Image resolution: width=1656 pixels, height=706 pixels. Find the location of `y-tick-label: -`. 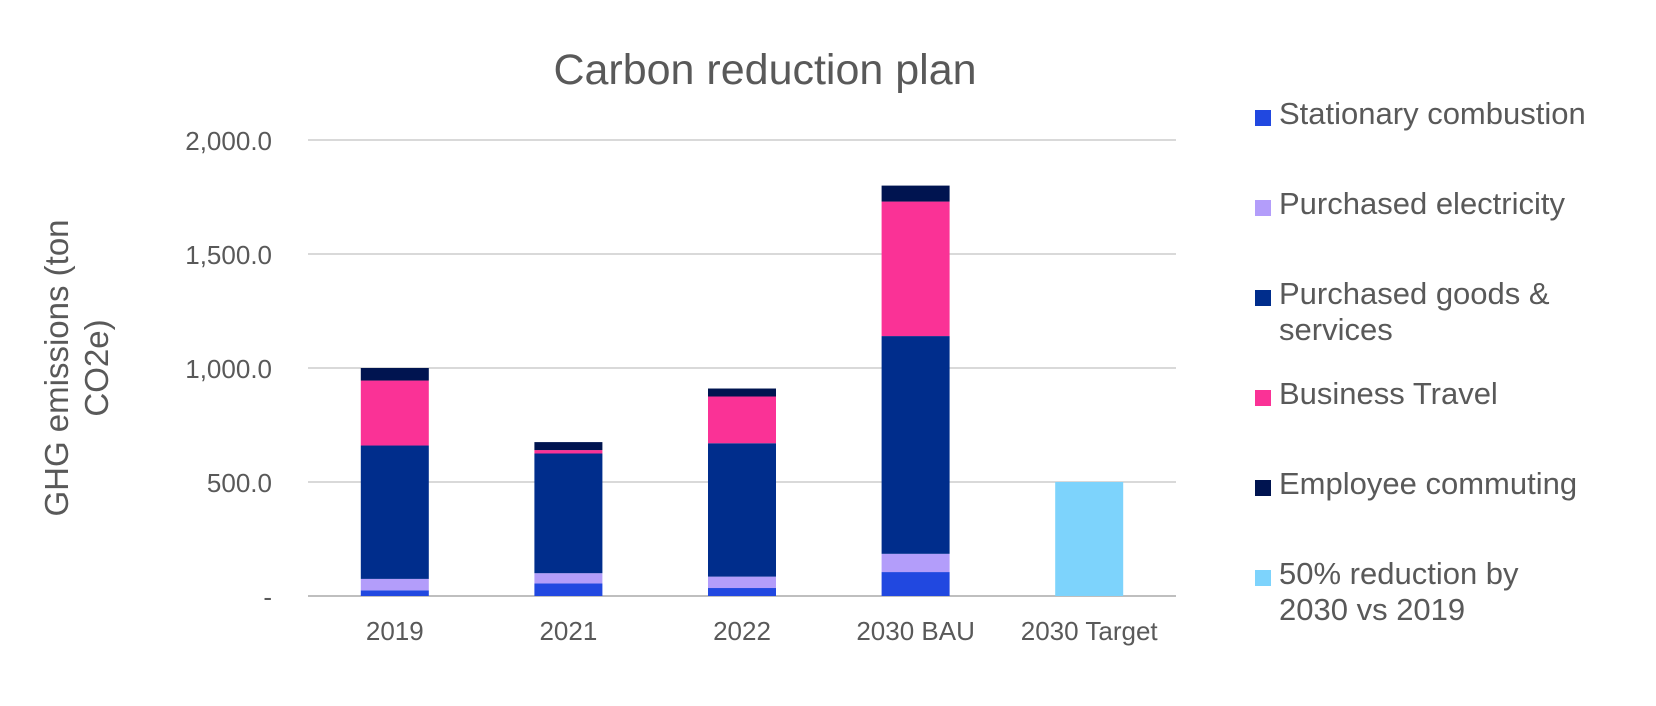

y-tick-label: - is located at coordinates (267, 597).